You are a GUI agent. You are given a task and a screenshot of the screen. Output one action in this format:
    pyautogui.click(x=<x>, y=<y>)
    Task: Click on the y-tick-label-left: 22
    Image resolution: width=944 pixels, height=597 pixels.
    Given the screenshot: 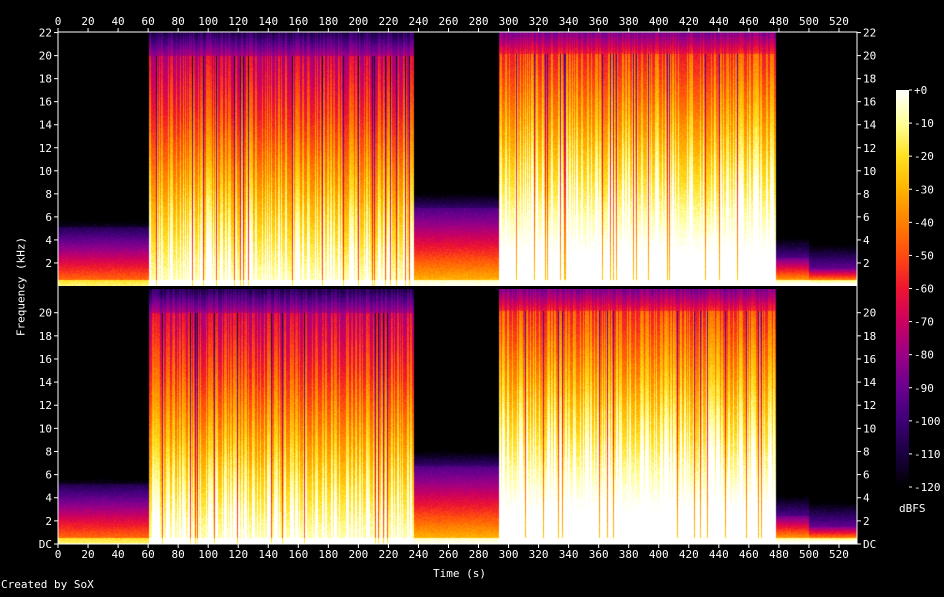 What is the action you would take?
    pyautogui.click(x=45, y=33)
    